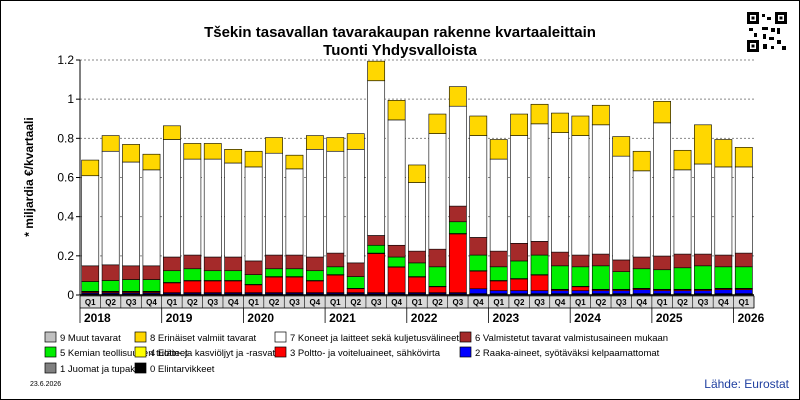  I want to click on update-date: 23.6.2026, so click(45, 384).